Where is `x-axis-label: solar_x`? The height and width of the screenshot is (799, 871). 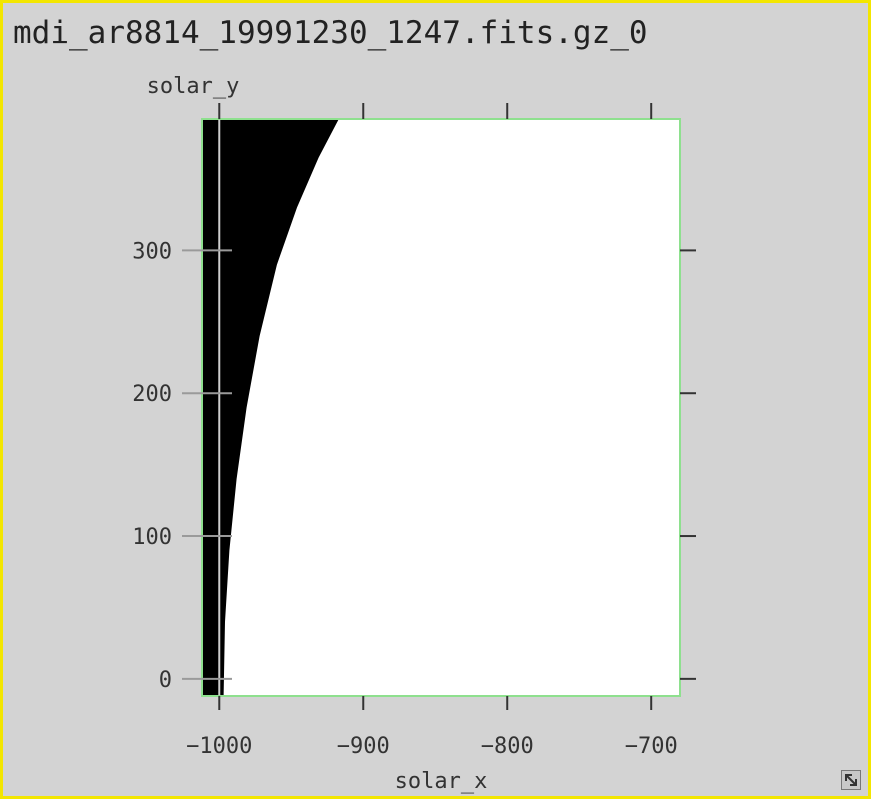 x-axis-label: solar_x is located at coordinates (441, 781).